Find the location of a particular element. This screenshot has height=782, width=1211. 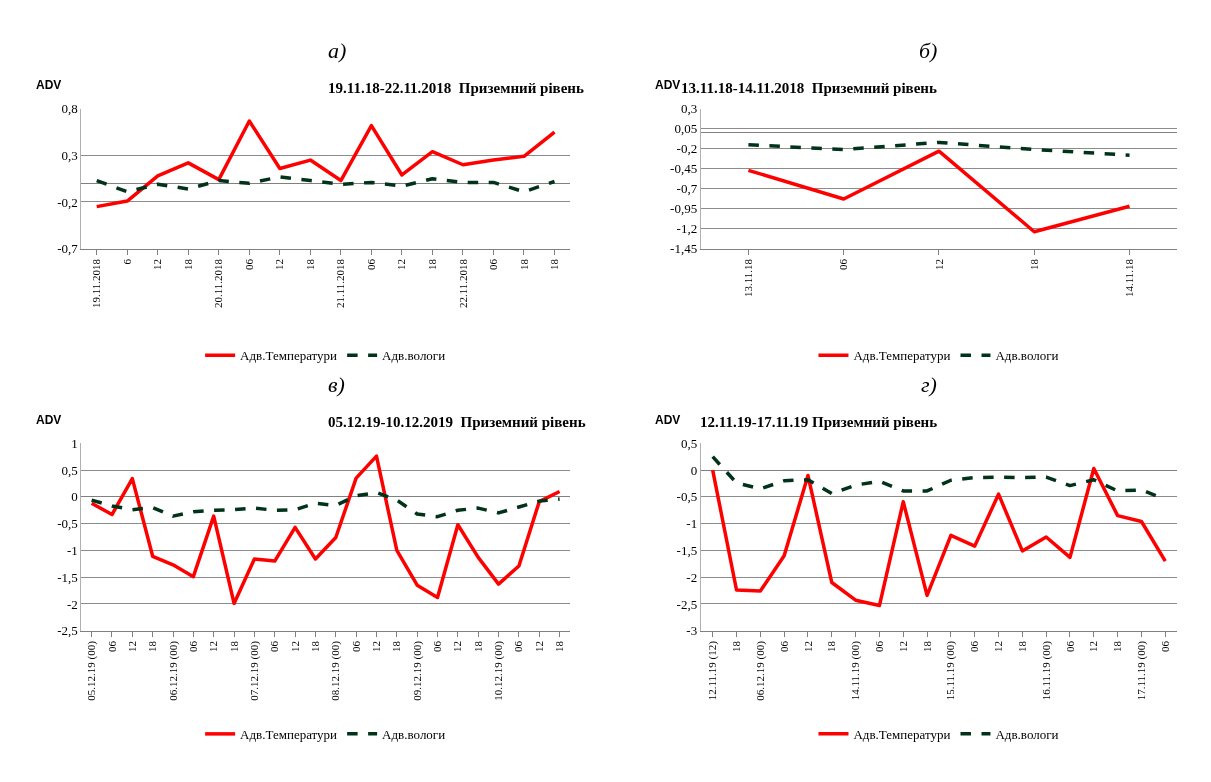

x-tick-label: 09.12.19 (00) is located at coordinates (417, 670).